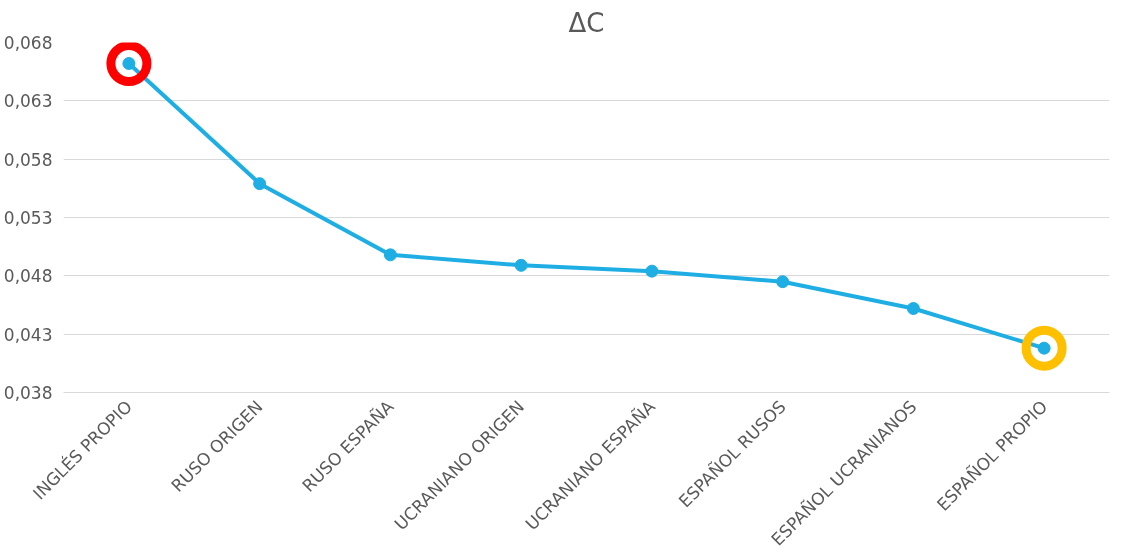  I want to click on y-tick-label: 0,068, so click(28, 43).